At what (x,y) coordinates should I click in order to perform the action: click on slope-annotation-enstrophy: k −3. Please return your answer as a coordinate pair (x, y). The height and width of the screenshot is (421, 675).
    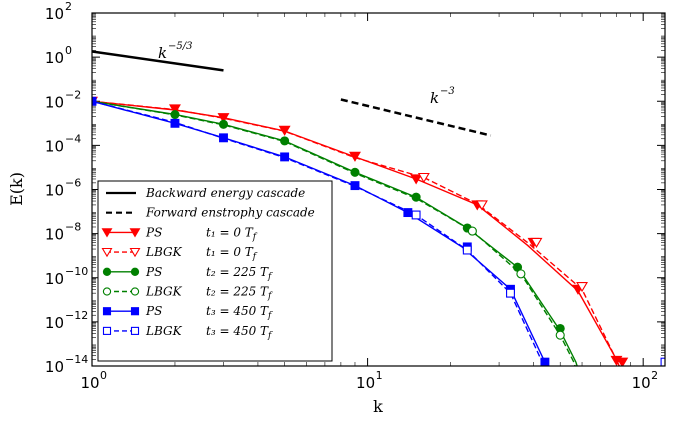
    Looking at the image, I should click on (442, 96).